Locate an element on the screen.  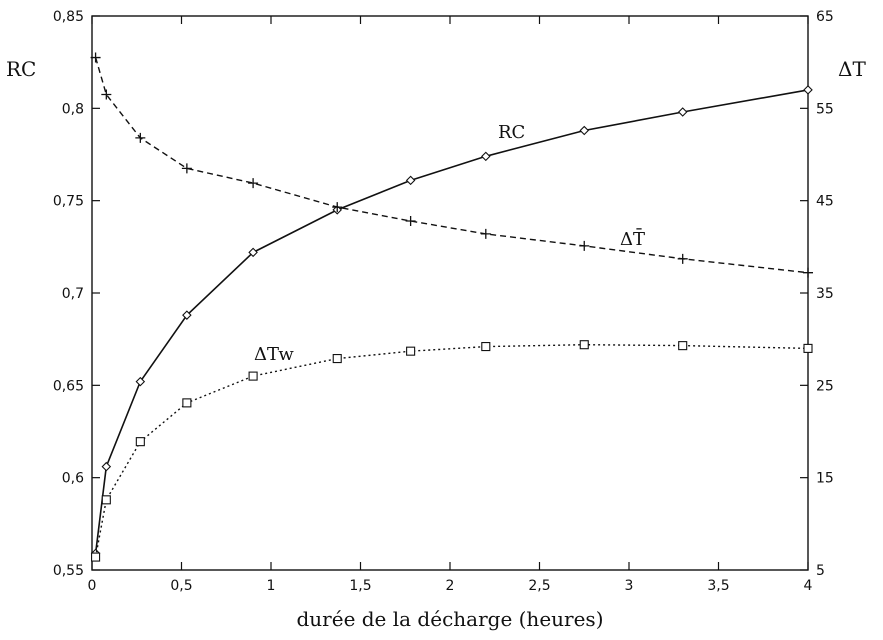
right-axis-title: ΔT is located at coordinates (852, 69).